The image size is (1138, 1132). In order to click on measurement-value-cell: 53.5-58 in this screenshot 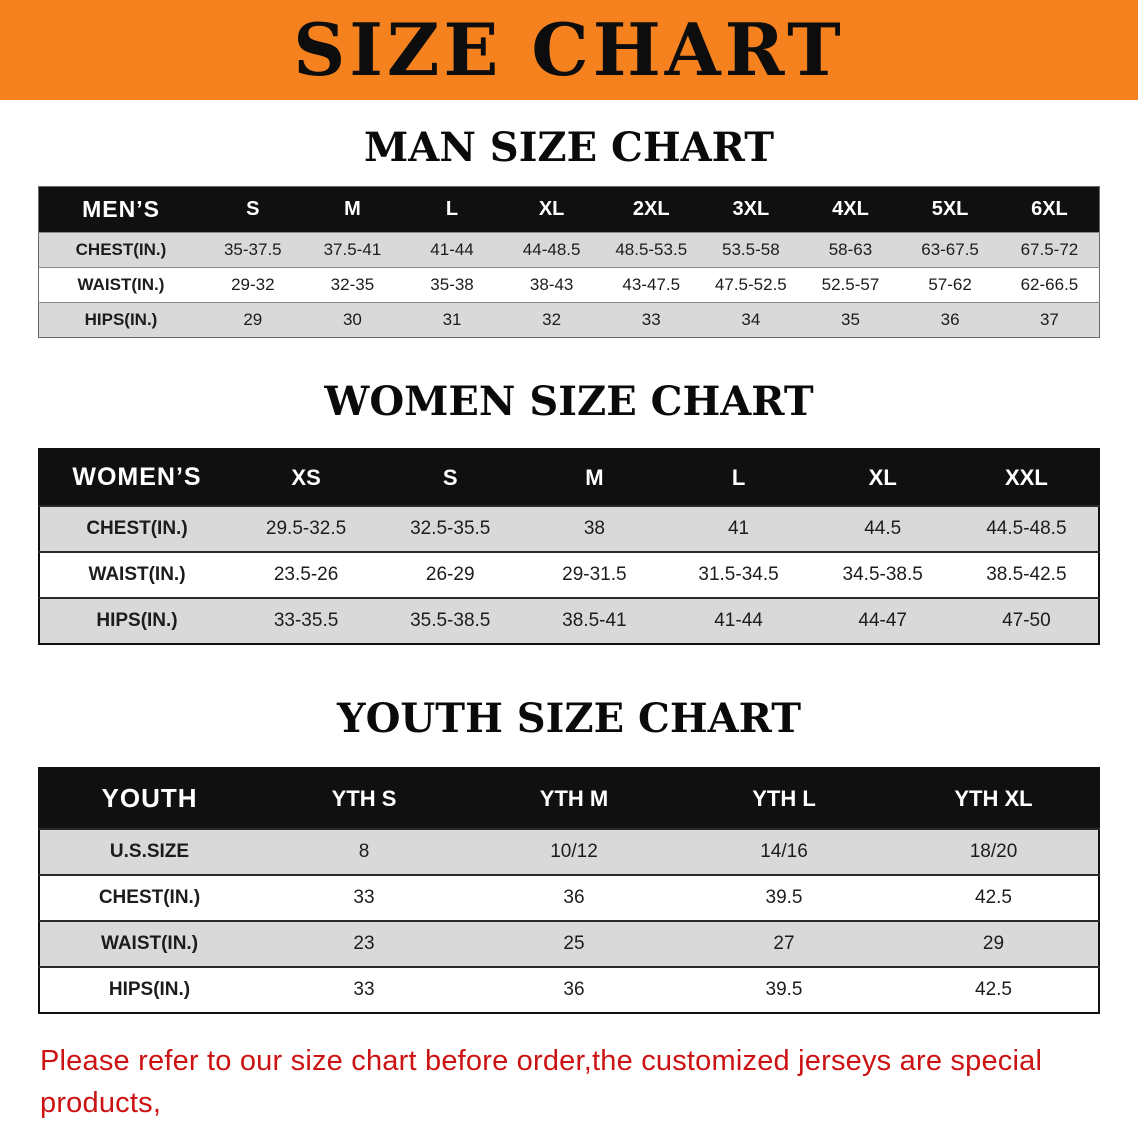, I will do `click(751, 250)`.